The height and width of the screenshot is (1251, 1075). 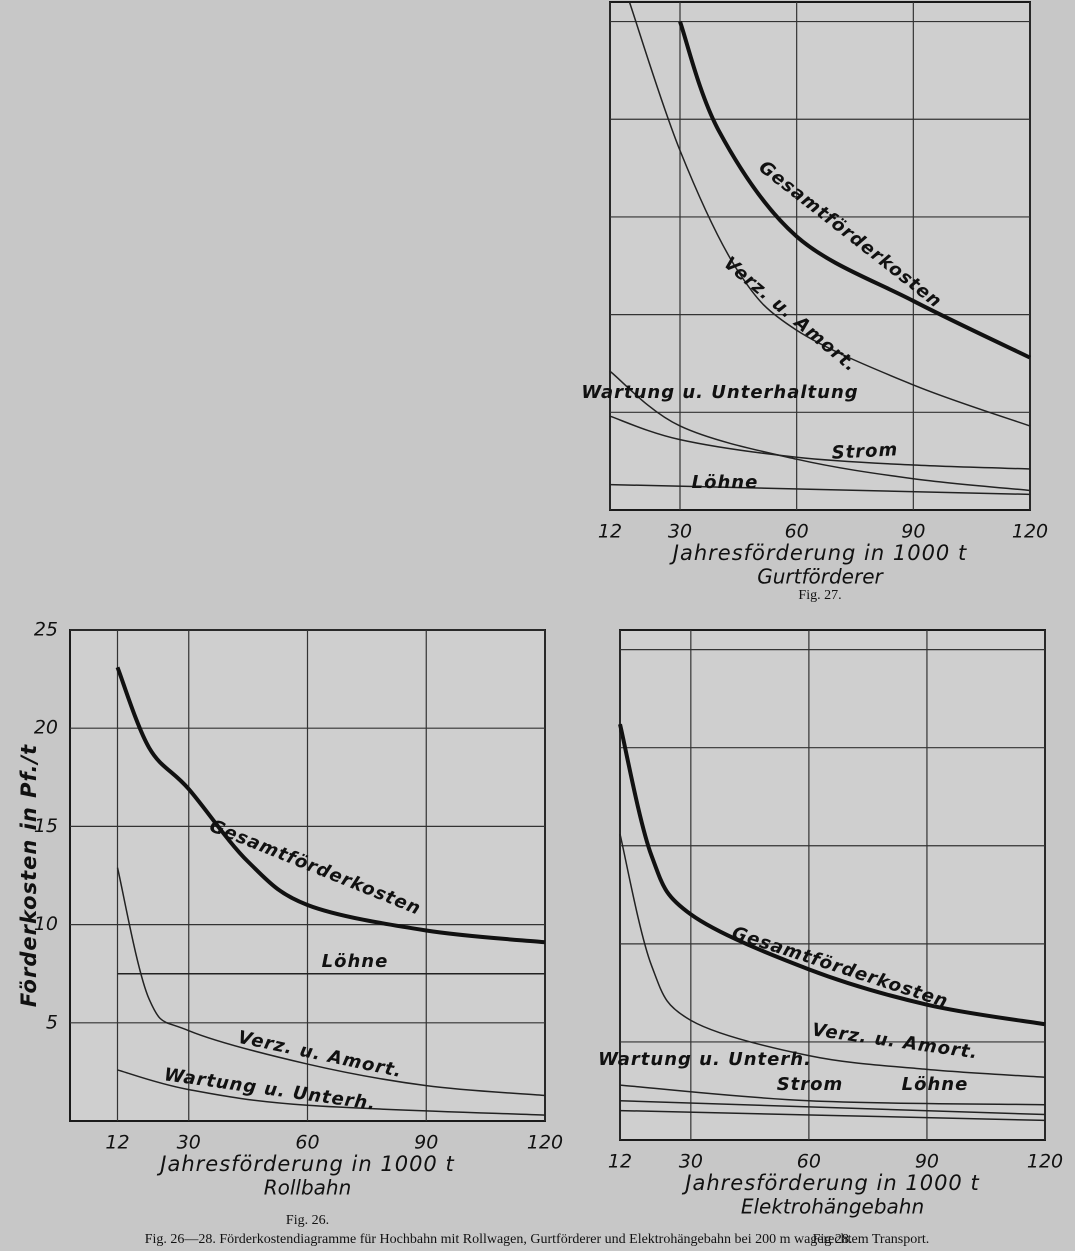 What do you see at coordinates (719, 392) in the screenshot?
I see `series-label: Wartung u. Unterhaltung` at bounding box center [719, 392].